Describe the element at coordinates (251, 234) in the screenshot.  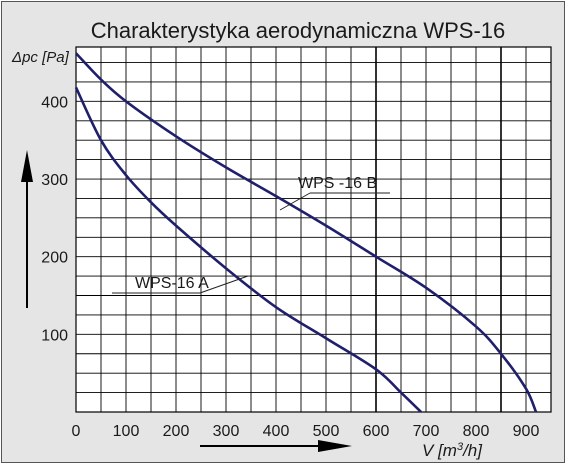
I see `series-labels: WPS-16 A WPS -16 B` at that location.